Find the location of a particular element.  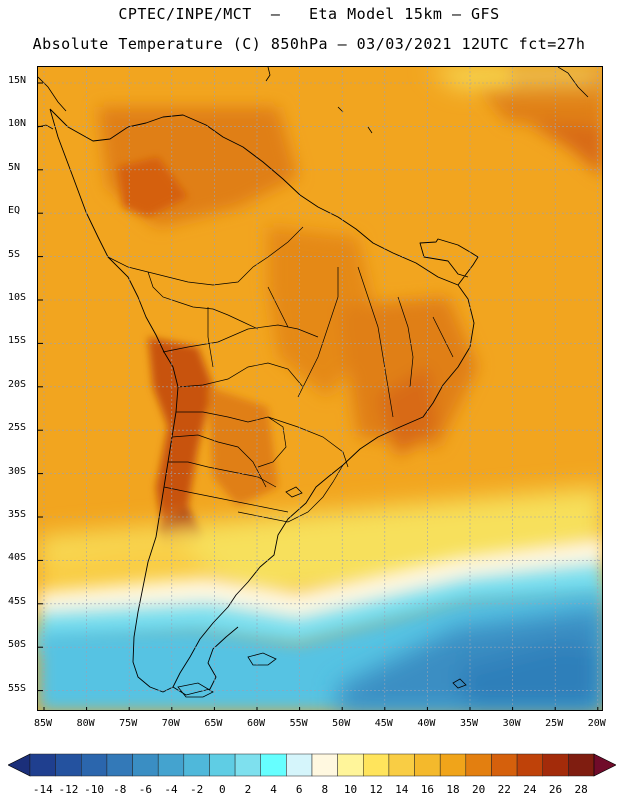

lat-label: 35S is located at coordinates (17, 514).